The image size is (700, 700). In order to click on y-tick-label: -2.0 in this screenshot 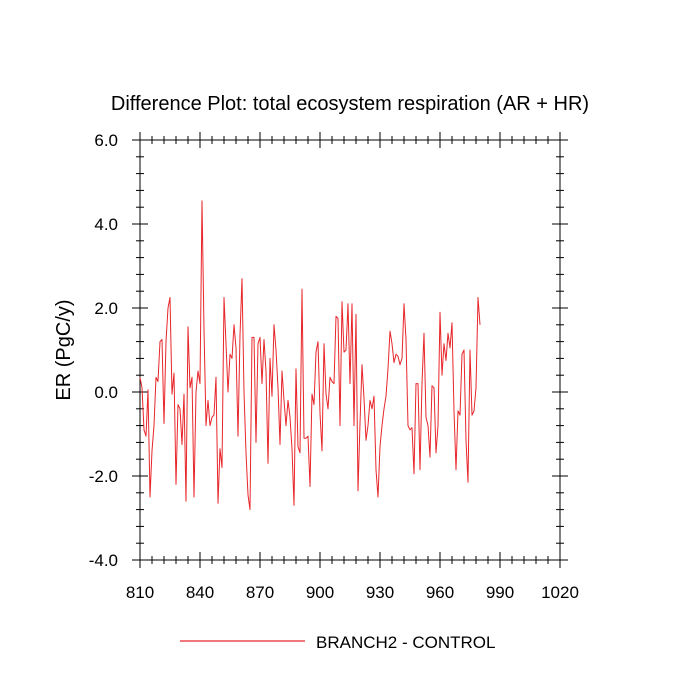, I will do `click(103, 476)`.